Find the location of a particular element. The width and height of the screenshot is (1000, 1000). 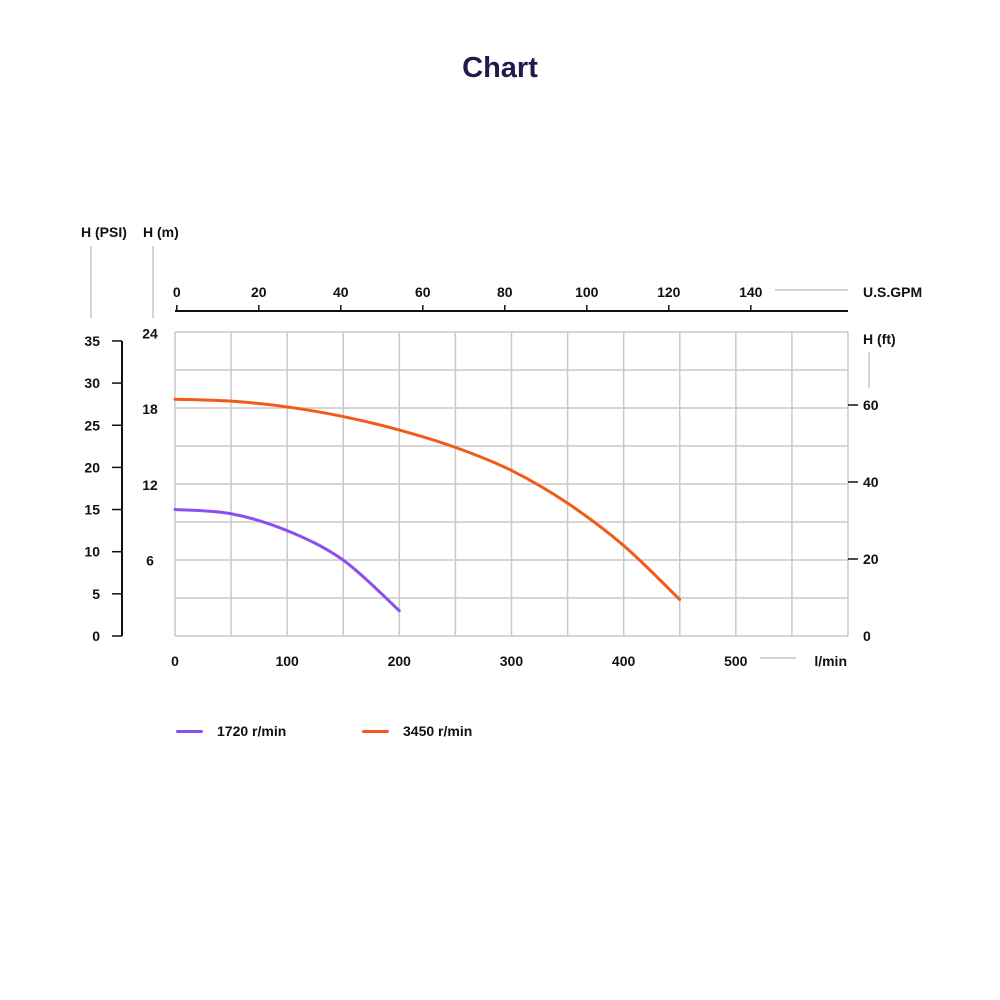

x-tick-label: 500 is located at coordinates (736, 661).